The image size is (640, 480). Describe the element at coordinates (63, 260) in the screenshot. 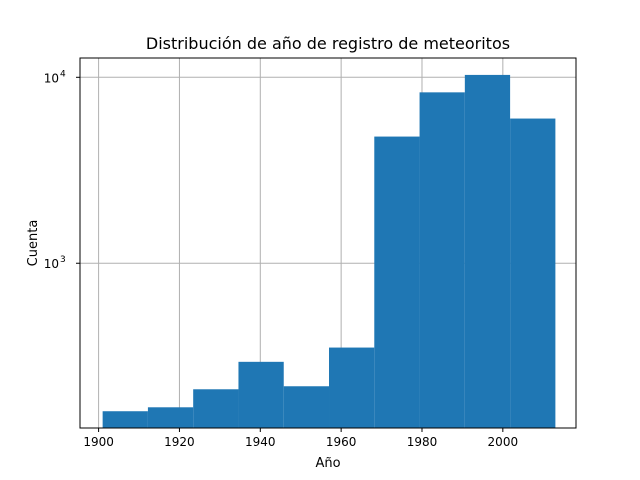

I see `y-tick-exponent: 3` at that location.